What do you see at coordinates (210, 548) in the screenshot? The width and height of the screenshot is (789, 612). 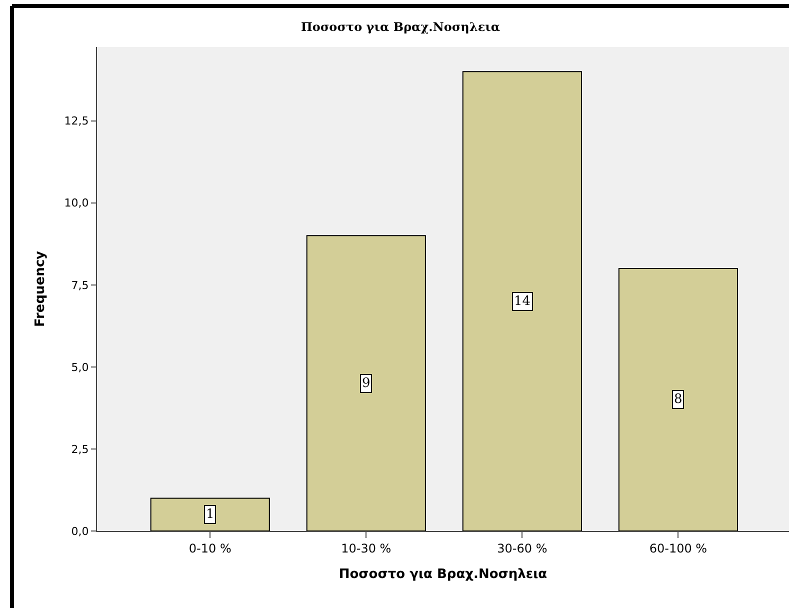 I see `x-tick-label: 0-10 %` at bounding box center [210, 548].